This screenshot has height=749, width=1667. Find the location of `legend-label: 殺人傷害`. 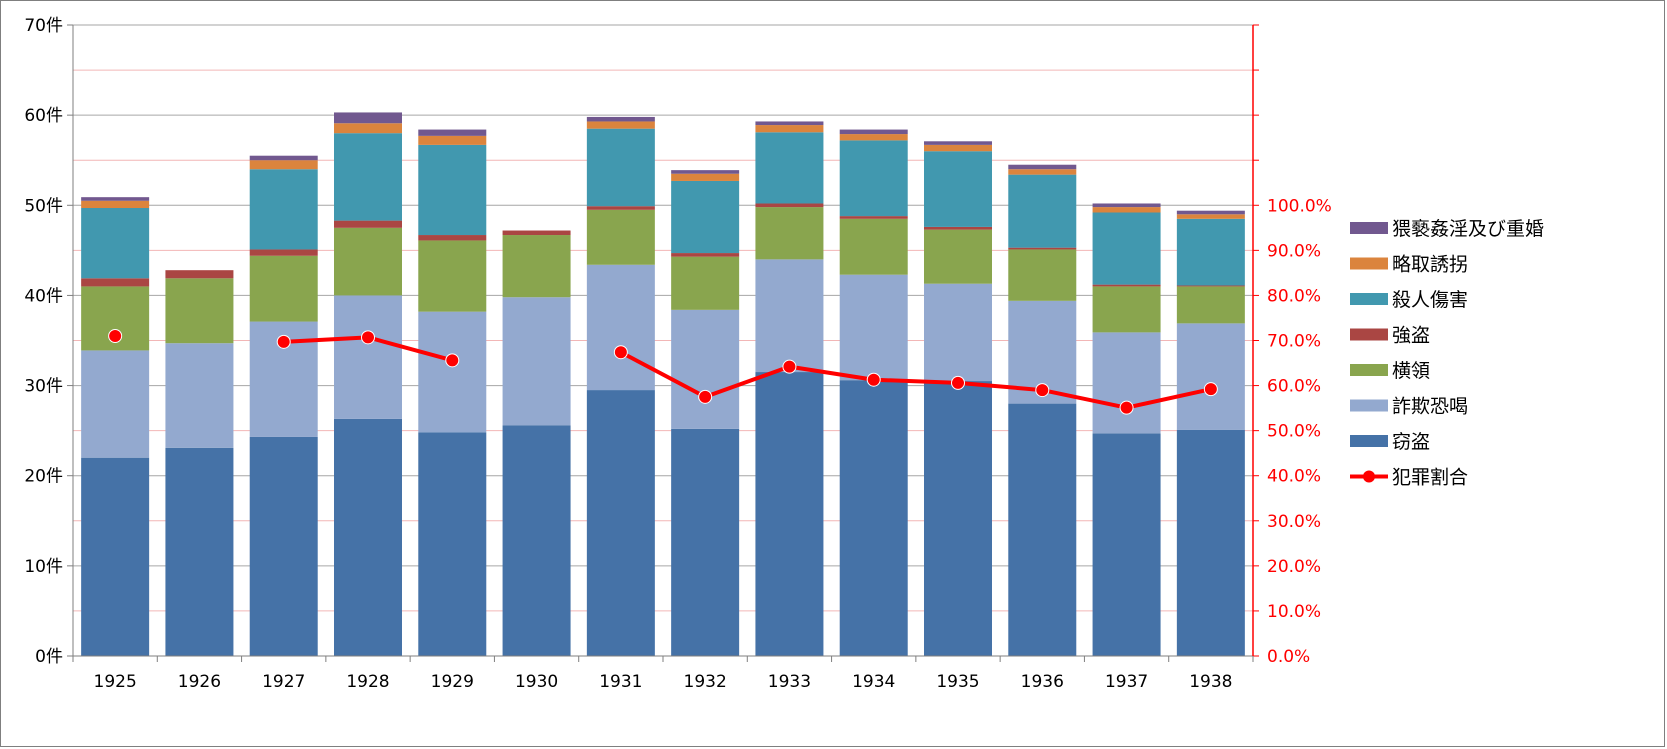

legend-label: 殺人傷害 is located at coordinates (1430, 300).